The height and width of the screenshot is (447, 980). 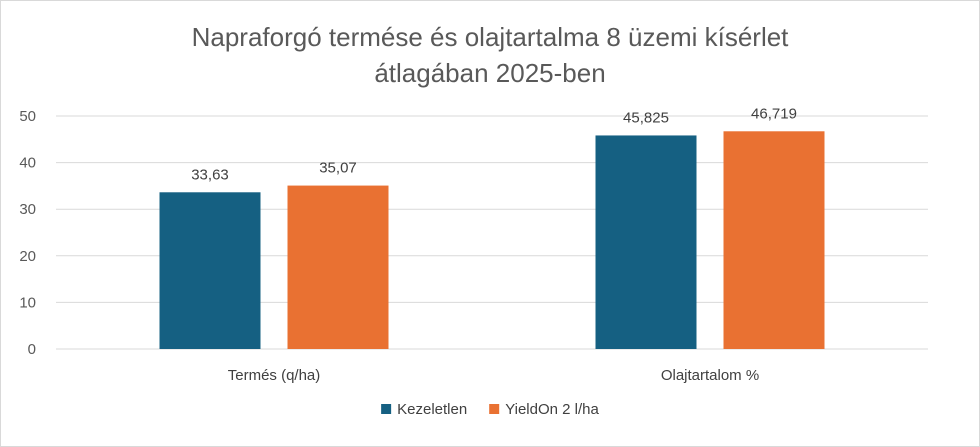 I want to click on y-tick-label: 20, so click(x=27, y=256).